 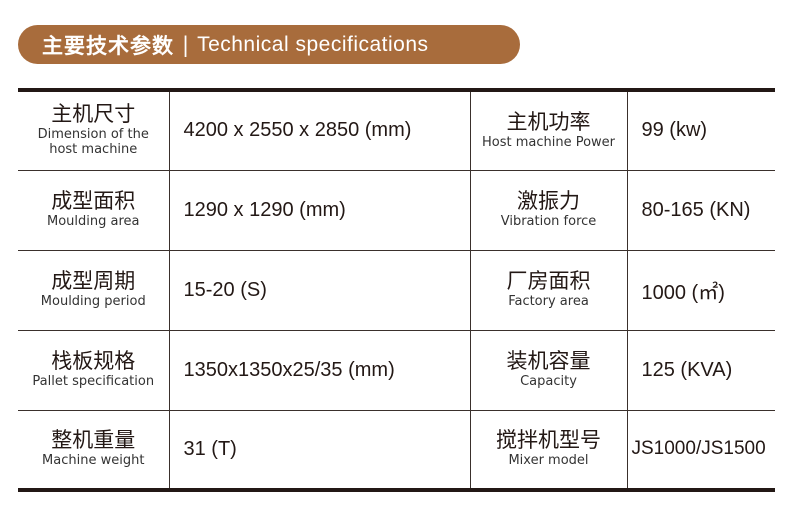 I want to click on spec-label: 装机容量 Capacity, so click(x=548, y=370).